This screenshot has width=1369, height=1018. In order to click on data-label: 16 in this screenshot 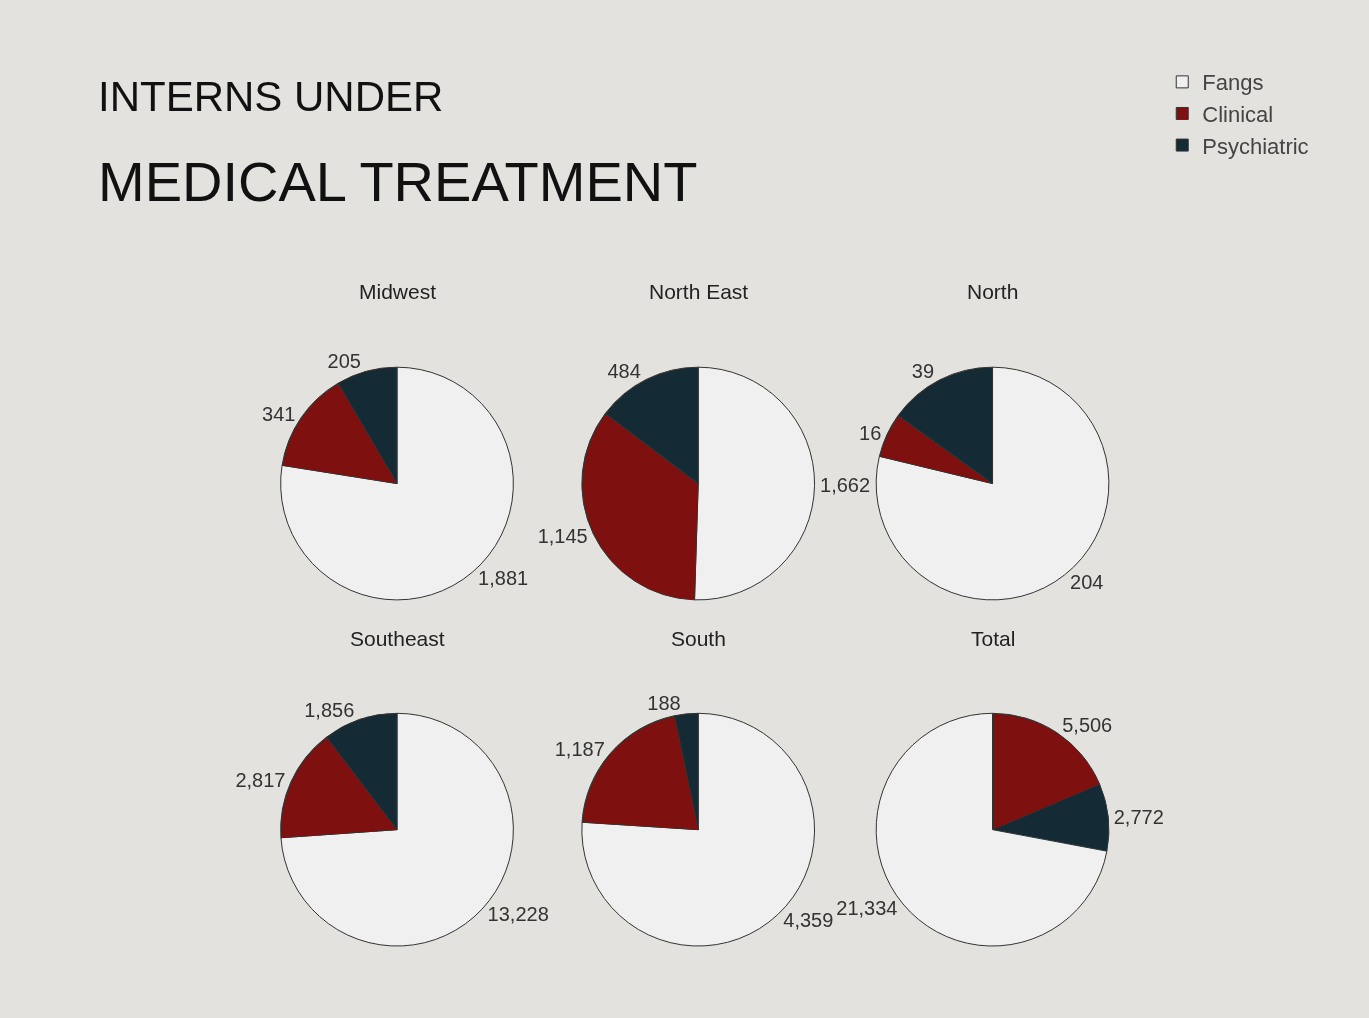, I will do `click(870, 433)`.